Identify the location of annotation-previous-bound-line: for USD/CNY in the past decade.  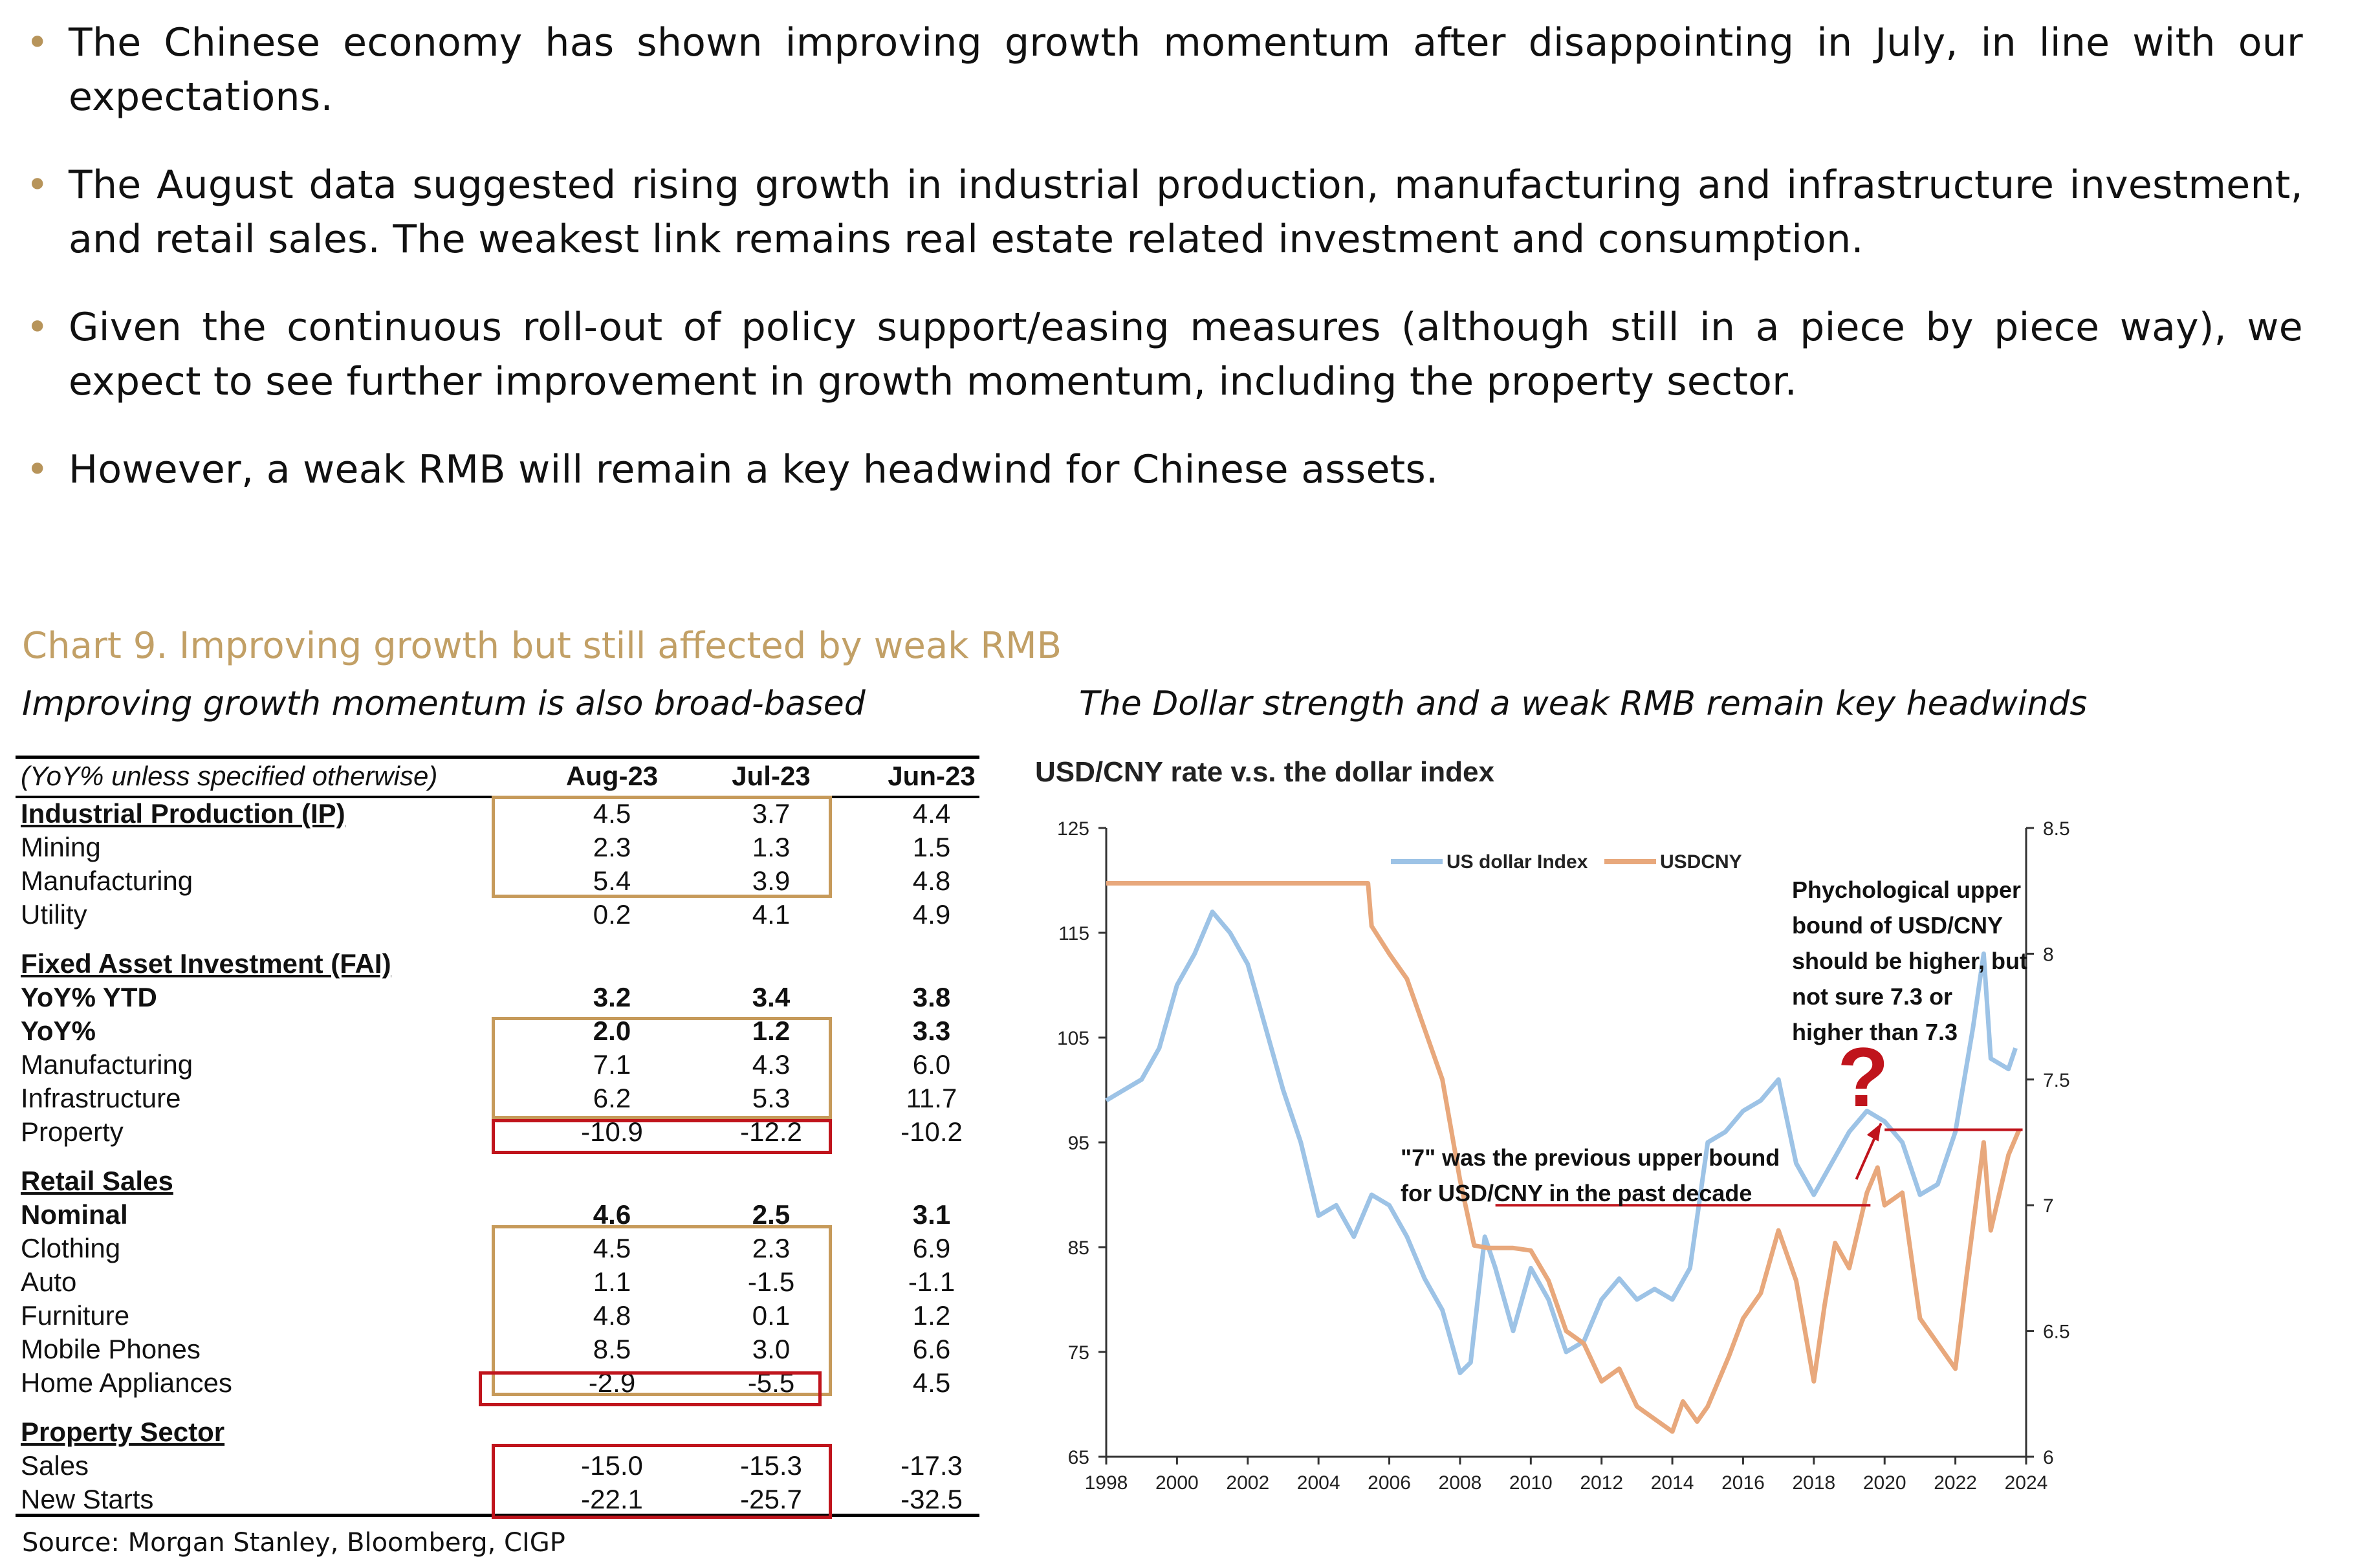
(1576, 1193).